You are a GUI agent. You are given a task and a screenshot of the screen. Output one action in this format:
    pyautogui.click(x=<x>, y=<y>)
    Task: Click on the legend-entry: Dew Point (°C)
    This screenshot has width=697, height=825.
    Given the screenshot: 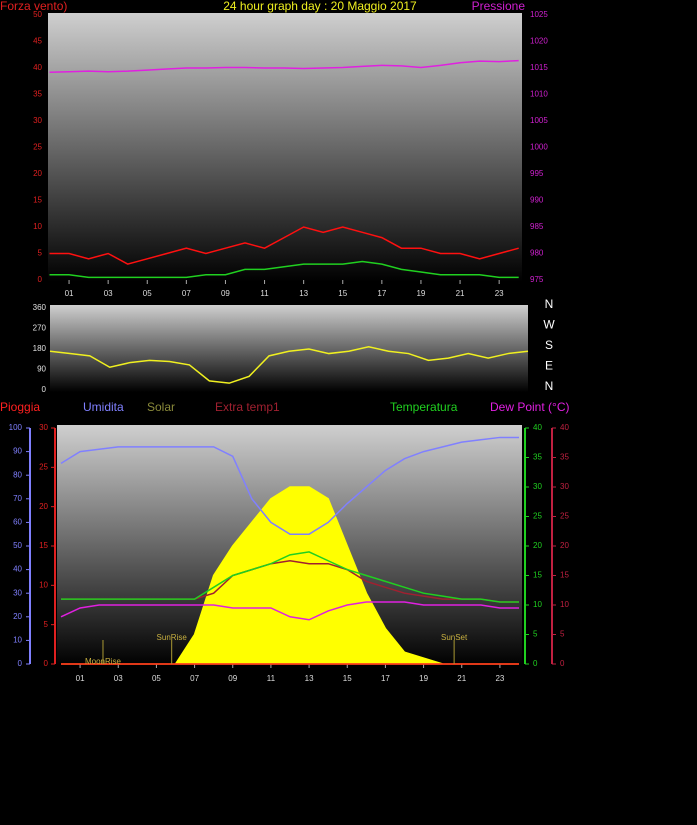 What is the action you would take?
    pyautogui.click(x=529, y=407)
    